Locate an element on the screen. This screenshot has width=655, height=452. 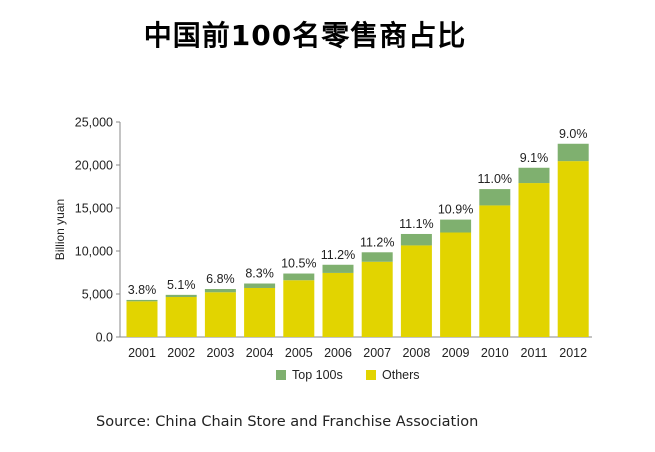
y-axis-title: Billion yuan is located at coordinates (60, 229).